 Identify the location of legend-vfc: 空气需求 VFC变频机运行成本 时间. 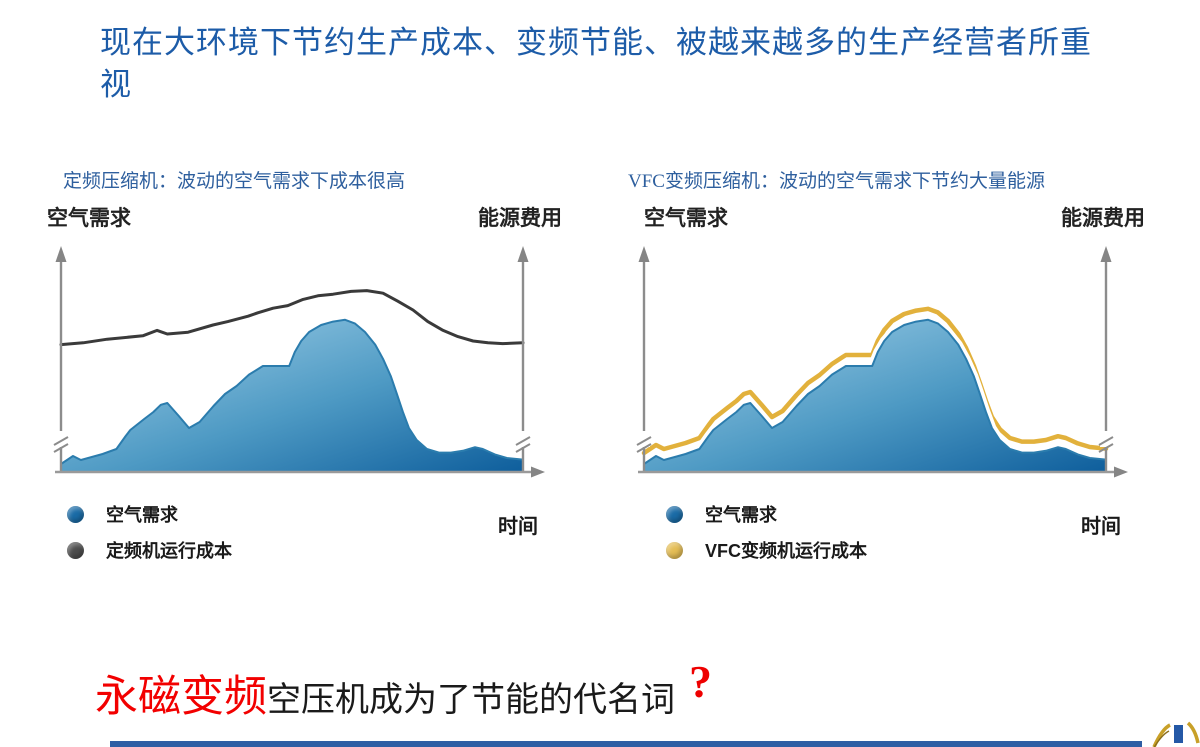
(900, 532).